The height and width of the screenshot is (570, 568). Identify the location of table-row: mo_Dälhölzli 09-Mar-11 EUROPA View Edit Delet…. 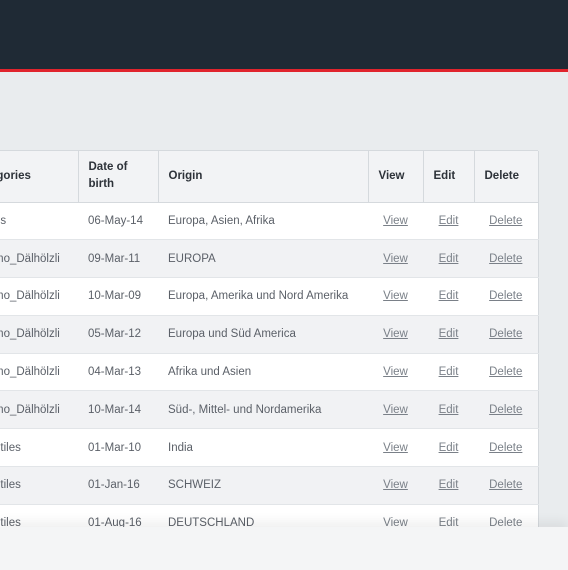
(269, 259).